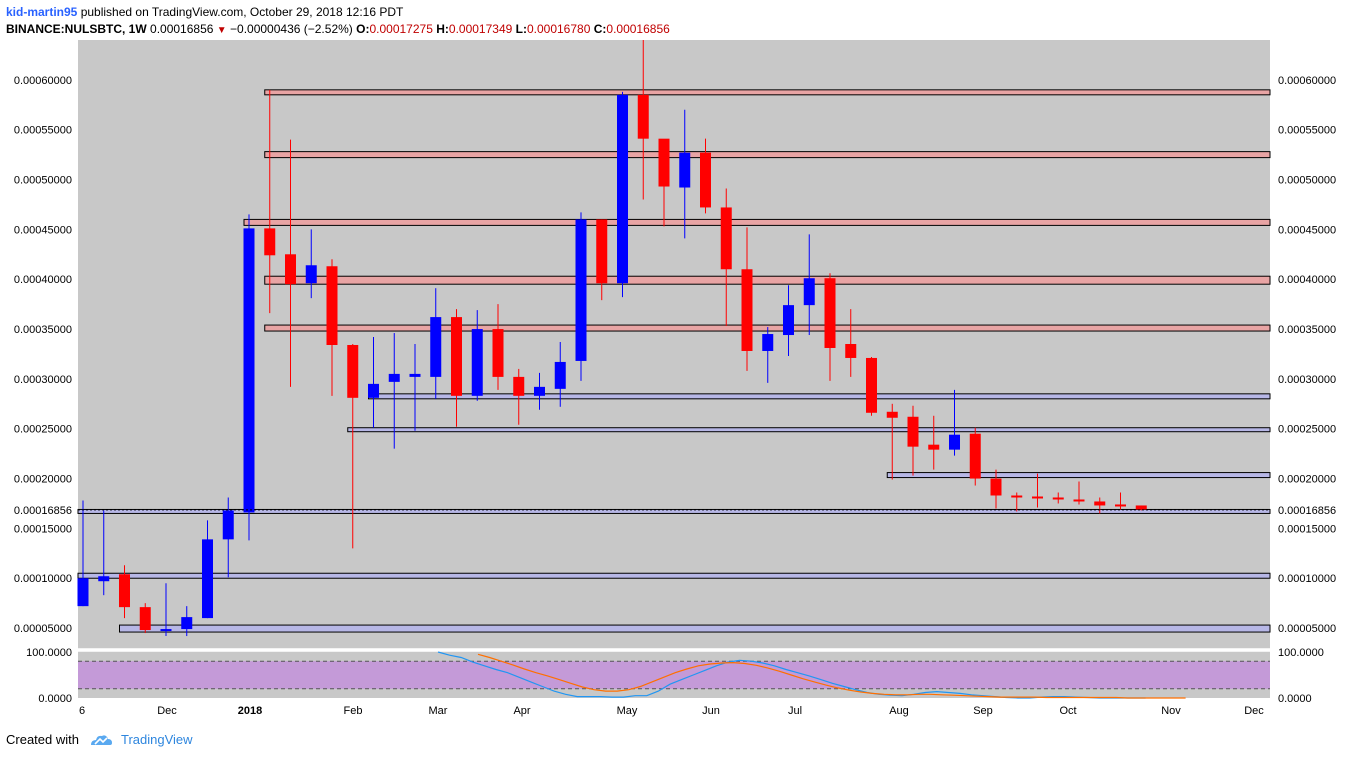 The width and height of the screenshot is (1348, 758). Describe the element at coordinates (43, 380) in the screenshot. I see `y-tick-left: 0.00030000` at that location.